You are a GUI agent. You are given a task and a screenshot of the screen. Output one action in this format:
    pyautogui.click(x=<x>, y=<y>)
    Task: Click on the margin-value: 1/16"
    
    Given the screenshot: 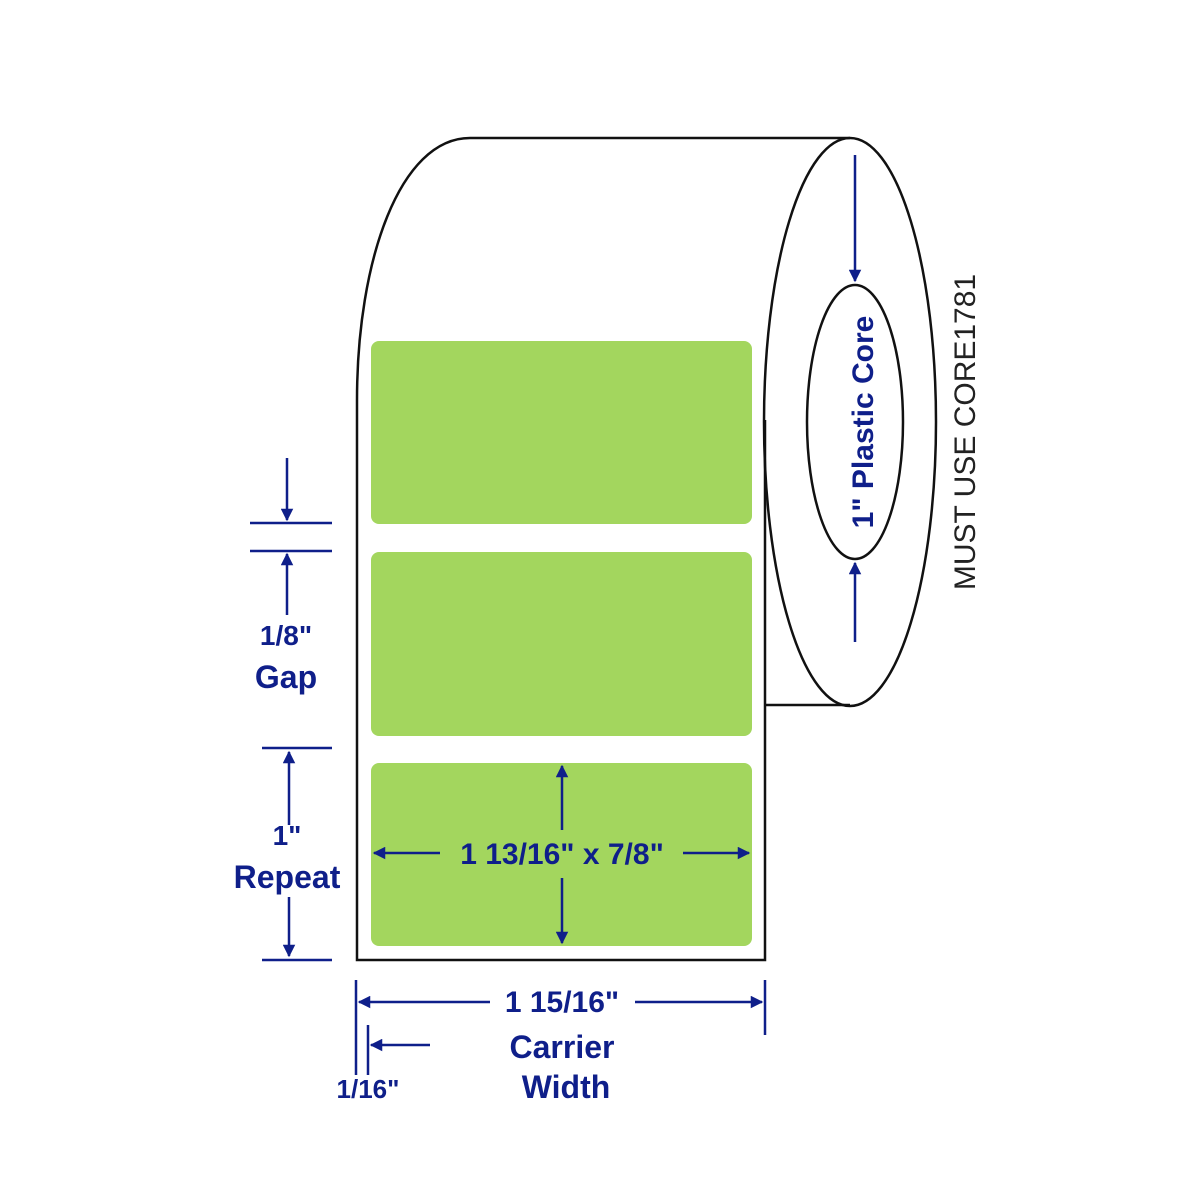 What is the action you would take?
    pyautogui.click(x=368, y=1089)
    